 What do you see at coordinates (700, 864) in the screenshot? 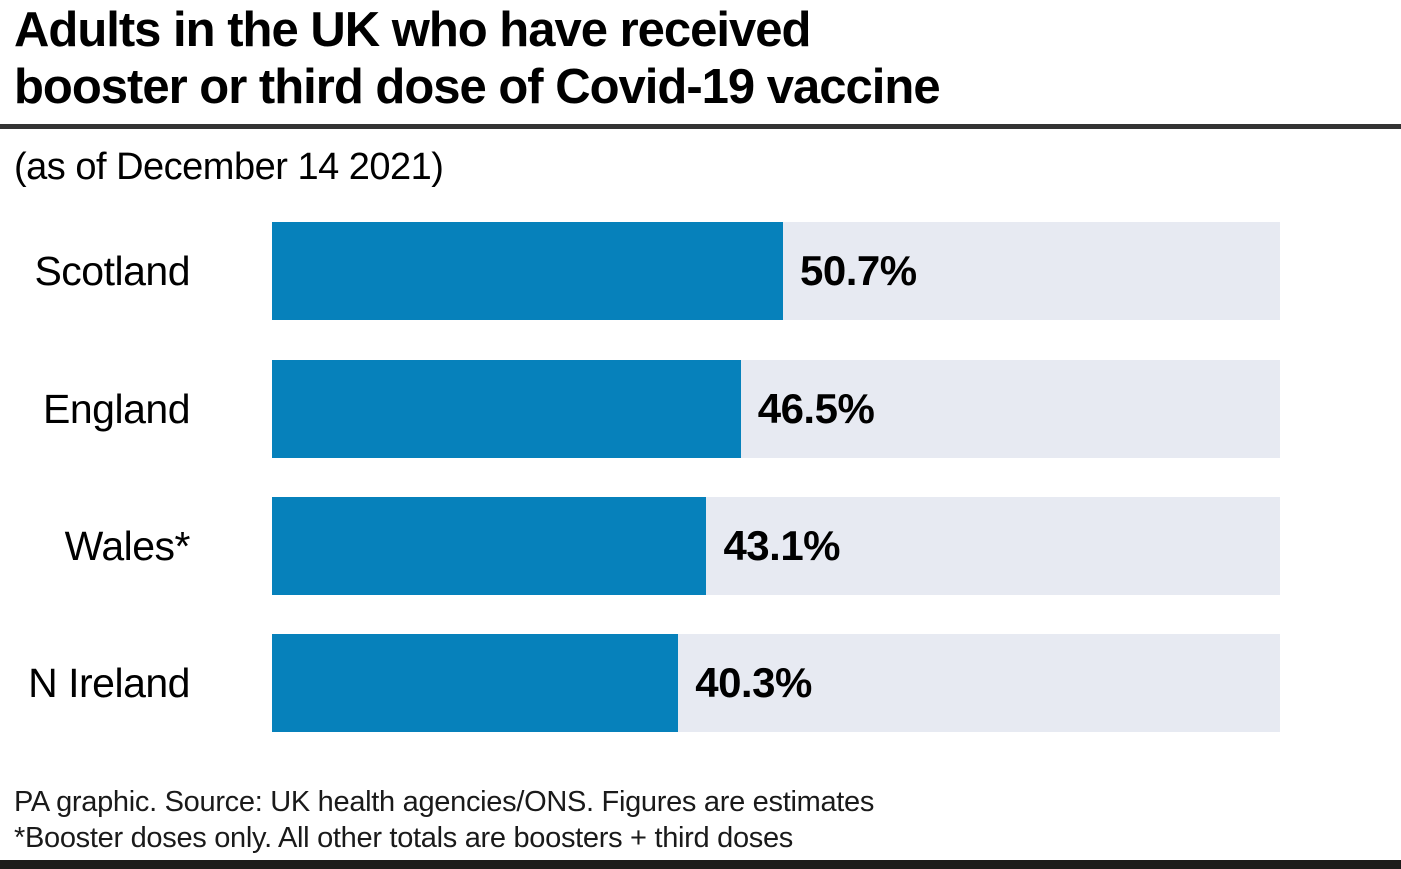
I see `bottom-rule` at bounding box center [700, 864].